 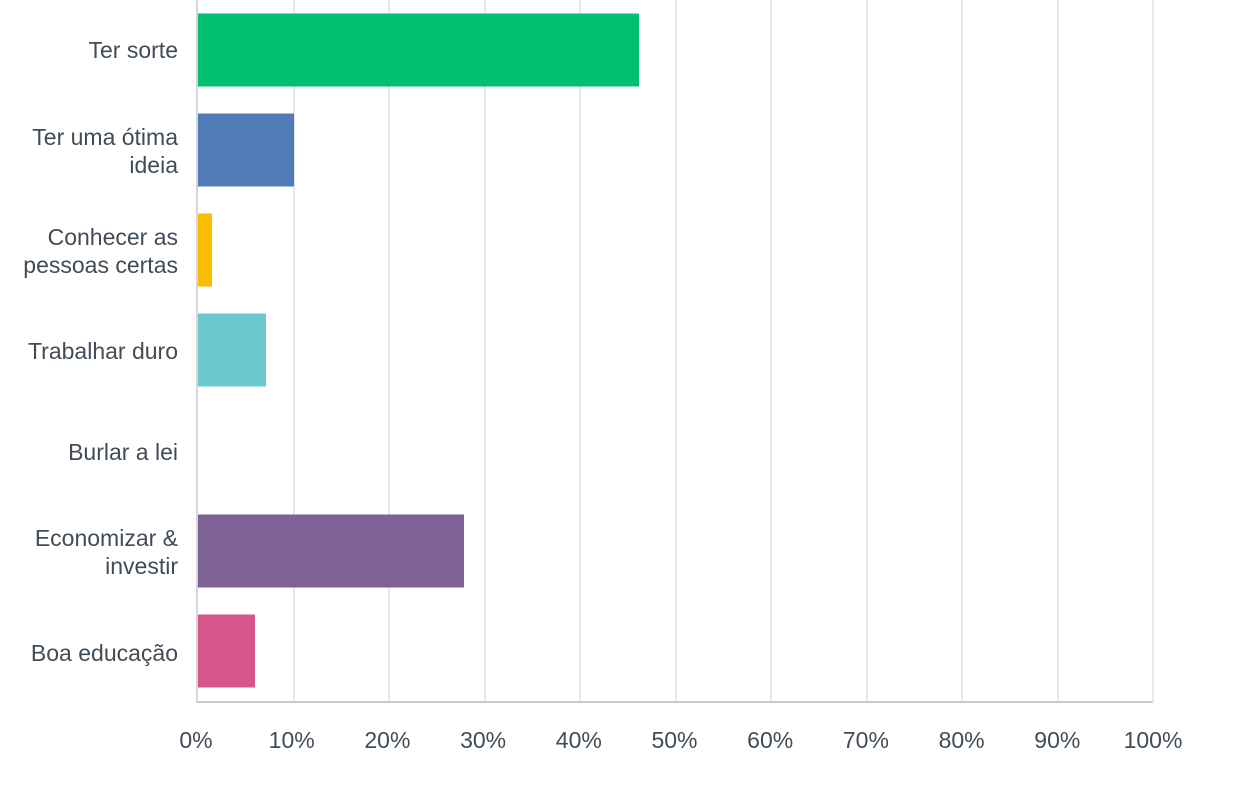 What do you see at coordinates (387, 740) in the screenshot?
I see `x-tick-label: 20%` at bounding box center [387, 740].